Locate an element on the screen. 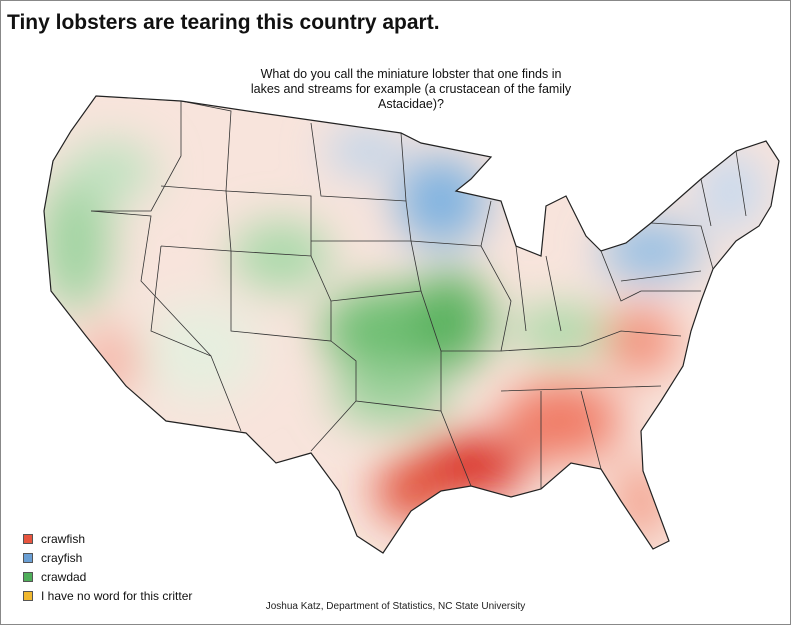  legend-item: I have no word for this critter is located at coordinates (107, 595).